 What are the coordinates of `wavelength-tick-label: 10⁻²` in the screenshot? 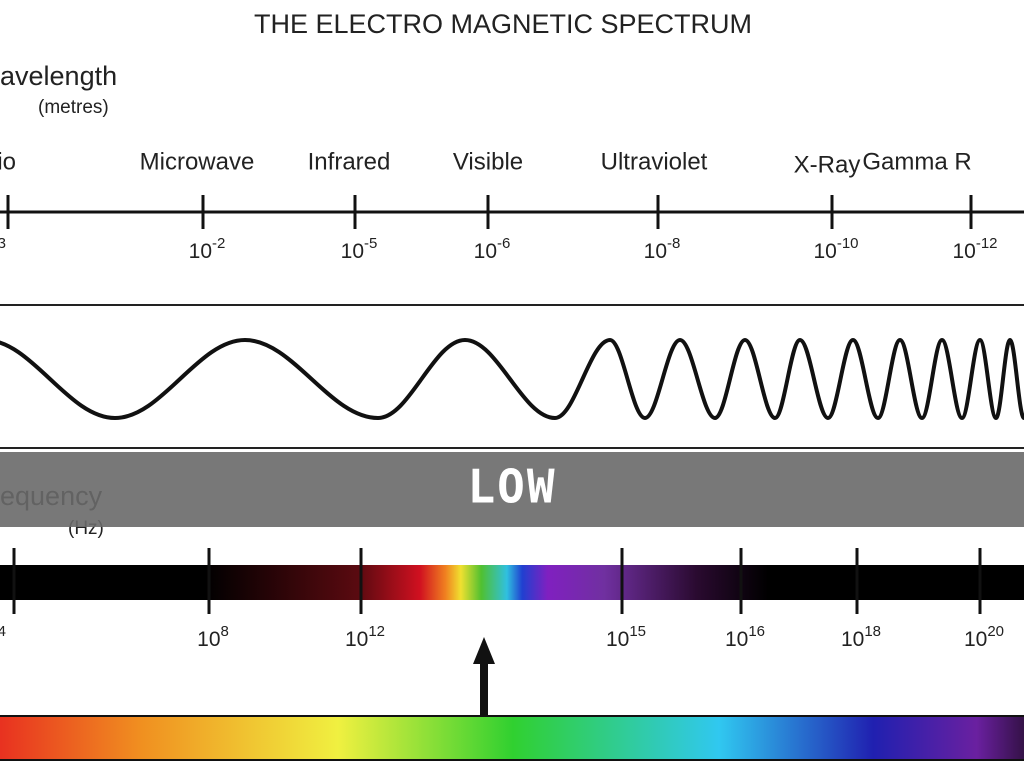 It's located at (207, 249).